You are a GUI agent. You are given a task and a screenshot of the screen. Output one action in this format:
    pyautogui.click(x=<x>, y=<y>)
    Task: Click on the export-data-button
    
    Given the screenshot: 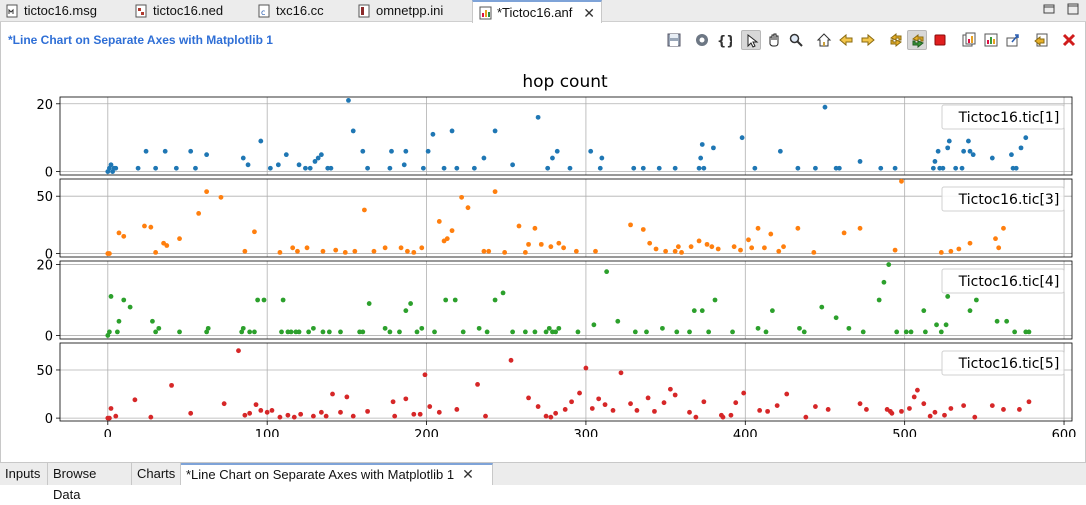 What is the action you would take?
    pyautogui.click(x=991, y=40)
    